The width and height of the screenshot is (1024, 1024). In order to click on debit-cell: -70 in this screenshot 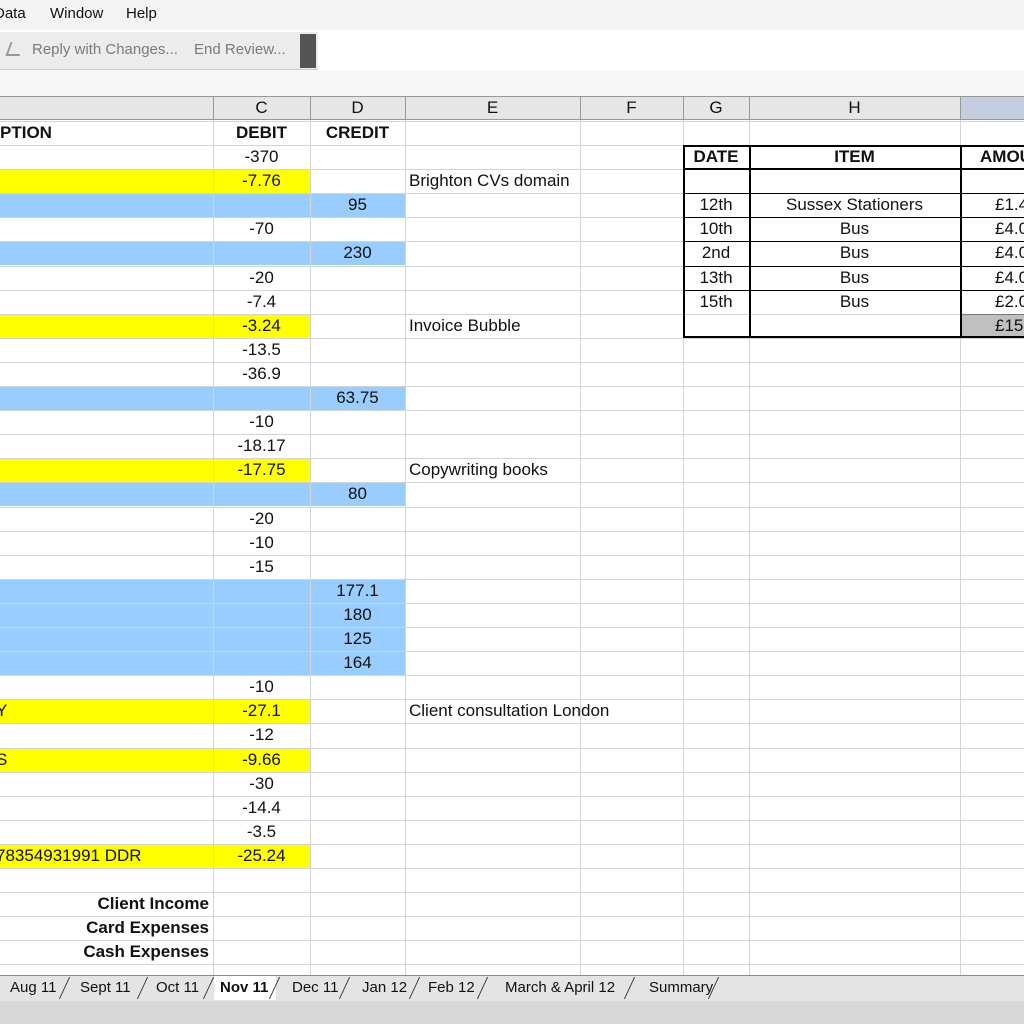, I will do `click(261, 229)`.